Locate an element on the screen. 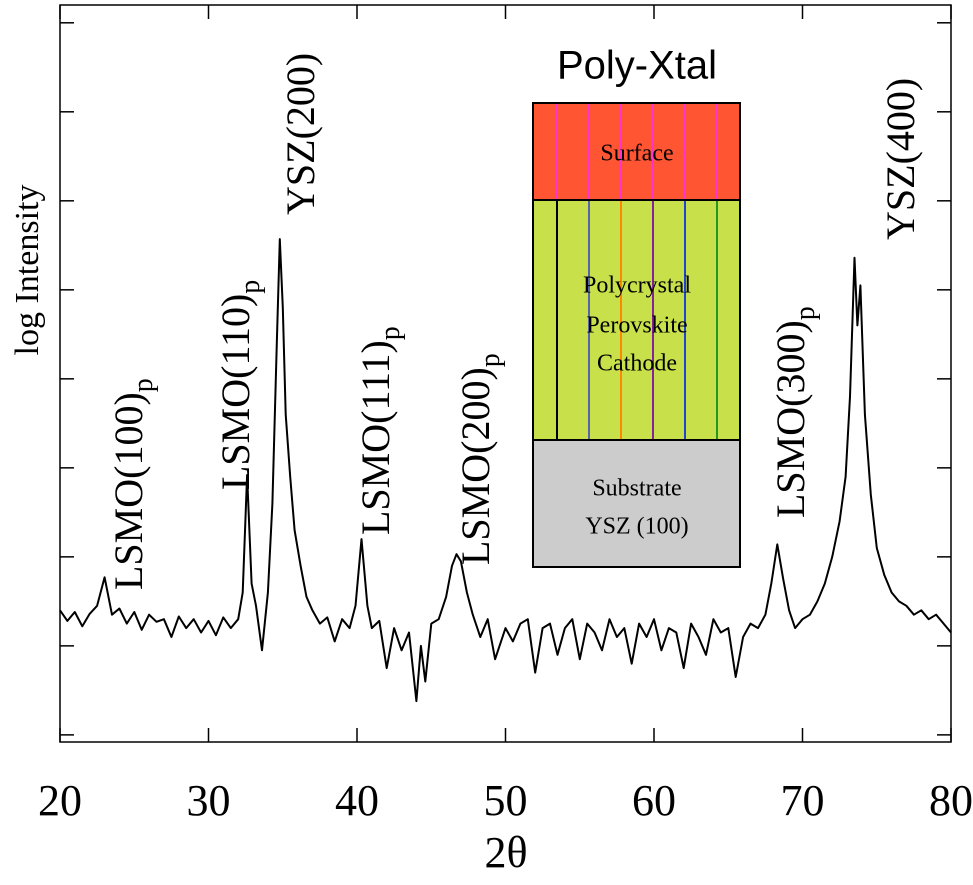  peak-label-text: LSMO(111) is located at coordinates (375, 437).